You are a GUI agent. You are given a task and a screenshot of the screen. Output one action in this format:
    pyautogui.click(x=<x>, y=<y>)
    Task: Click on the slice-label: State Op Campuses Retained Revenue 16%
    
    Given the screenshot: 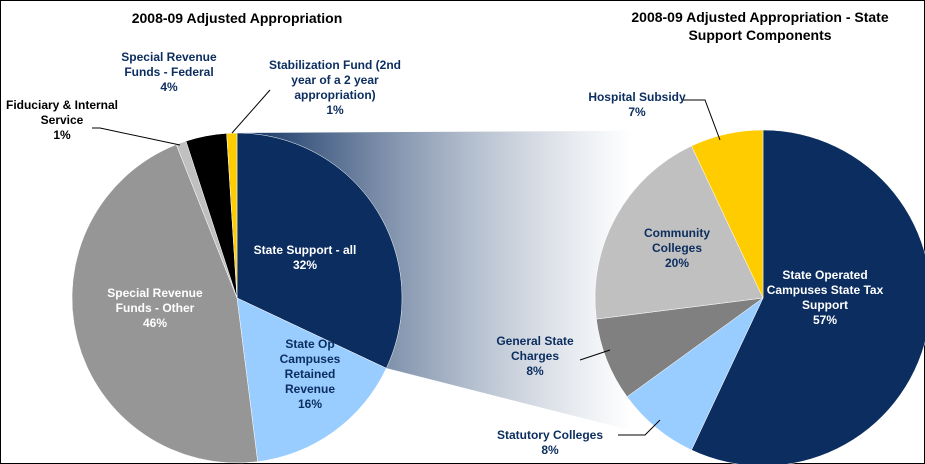 What is the action you would take?
    pyautogui.click(x=310, y=374)
    